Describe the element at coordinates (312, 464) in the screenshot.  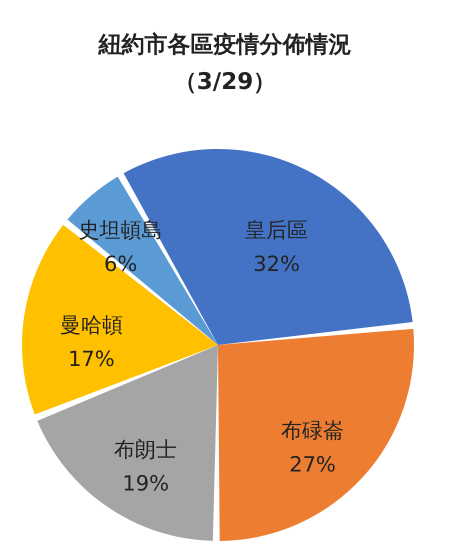
I see `data-label: 27%` at that location.